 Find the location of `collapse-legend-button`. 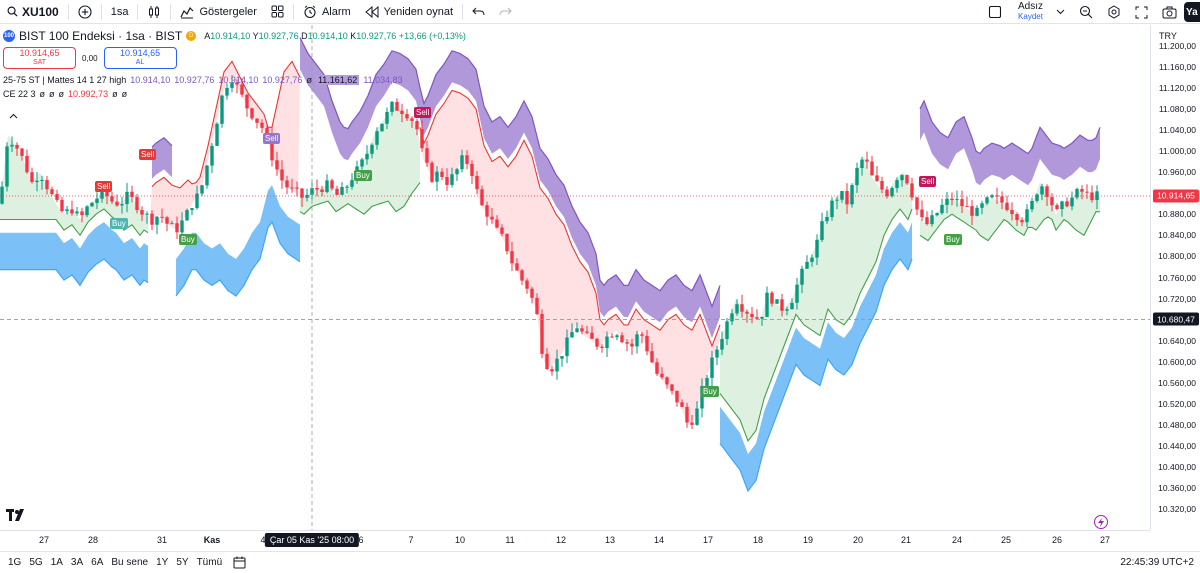

collapse-legend-button is located at coordinates (13, 116).